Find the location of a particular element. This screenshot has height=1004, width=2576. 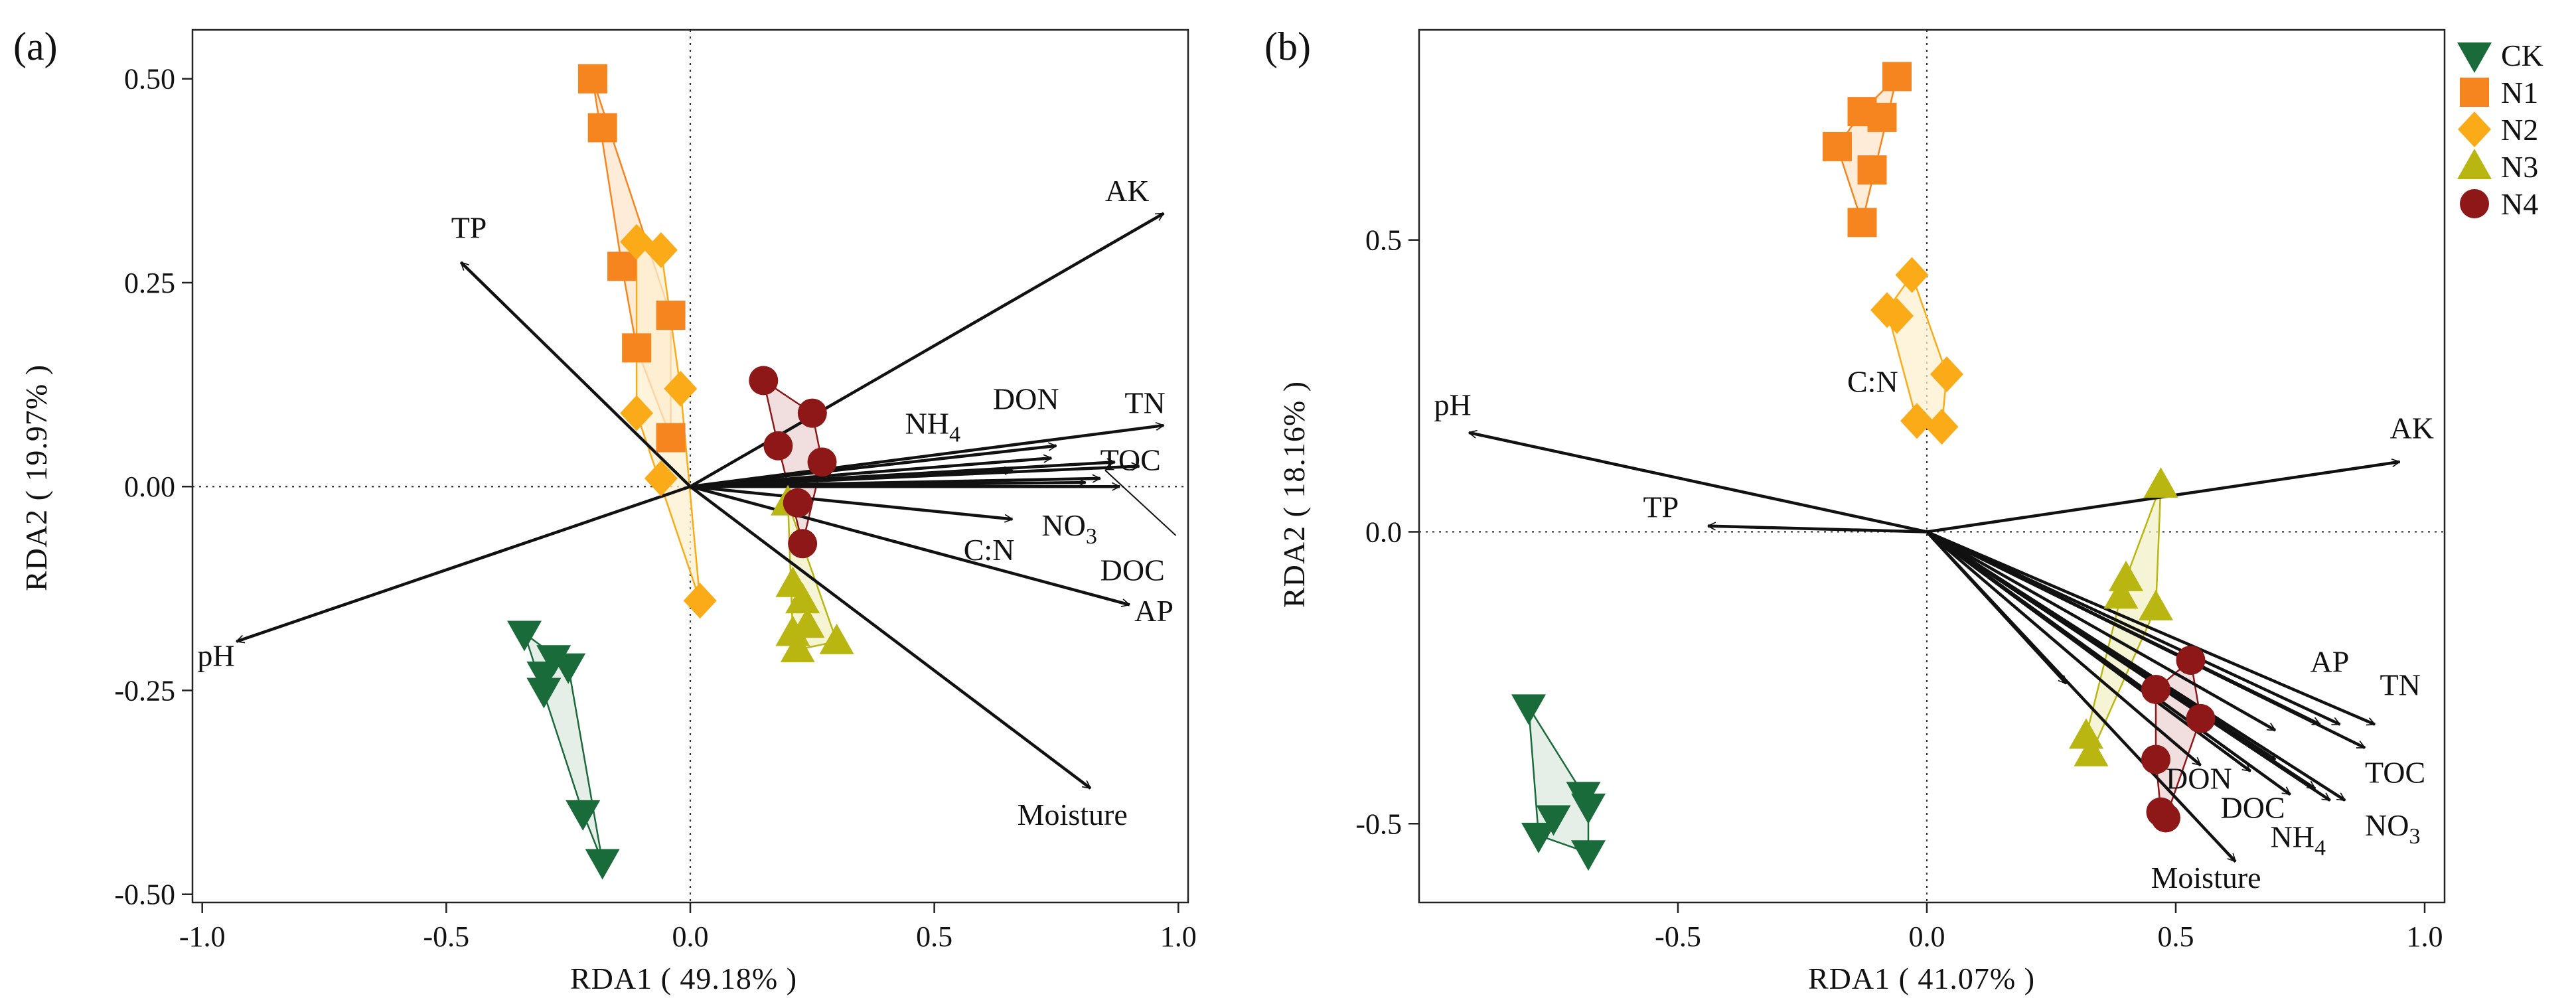

panel-a-label-doc: DOC is located at coordinates (1133, 570).